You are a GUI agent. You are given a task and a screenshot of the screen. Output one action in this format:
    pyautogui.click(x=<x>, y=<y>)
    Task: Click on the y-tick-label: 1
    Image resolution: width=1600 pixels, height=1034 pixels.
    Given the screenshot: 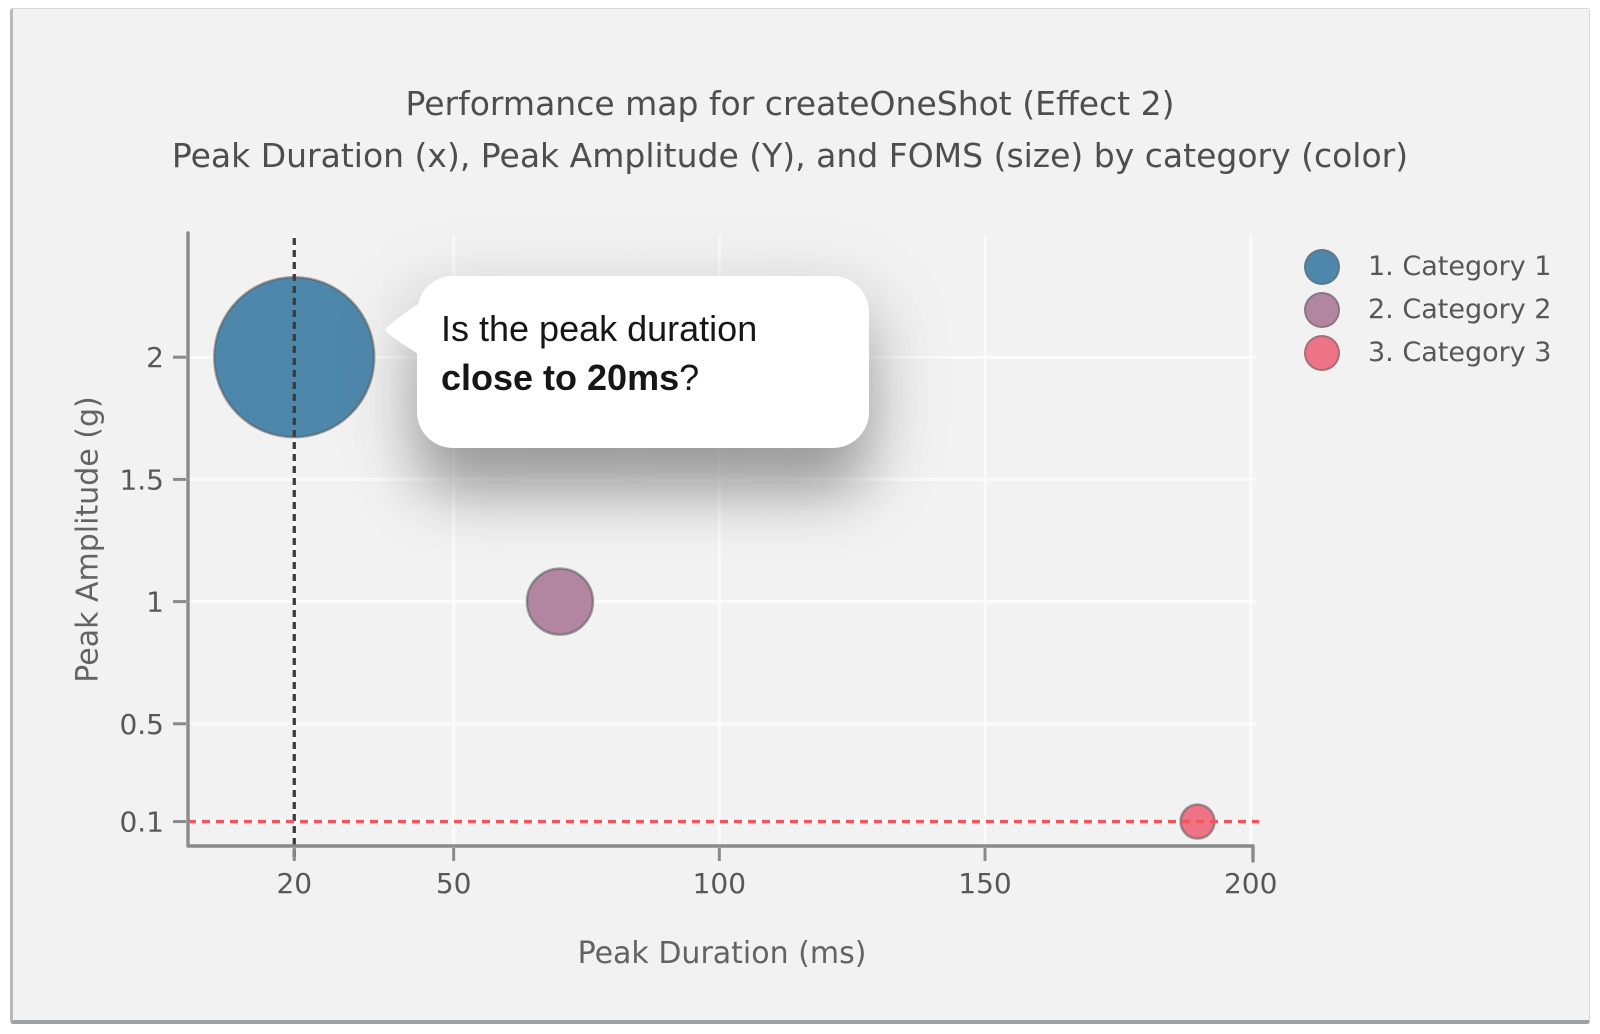 What is the action you would take?
    pyautogui.click(x=155, y=602)
    